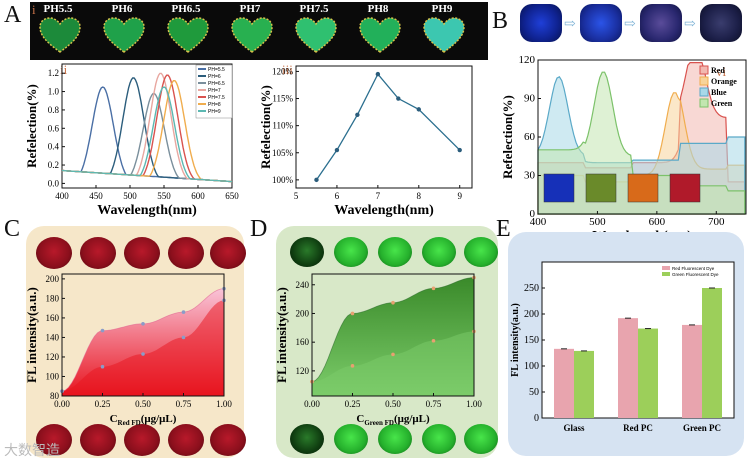 This screenshot has width=750, height=462. Describe the element at coordinates (54, 147) in the screenshot. I see `y-tick-label: 0.4` at that location.